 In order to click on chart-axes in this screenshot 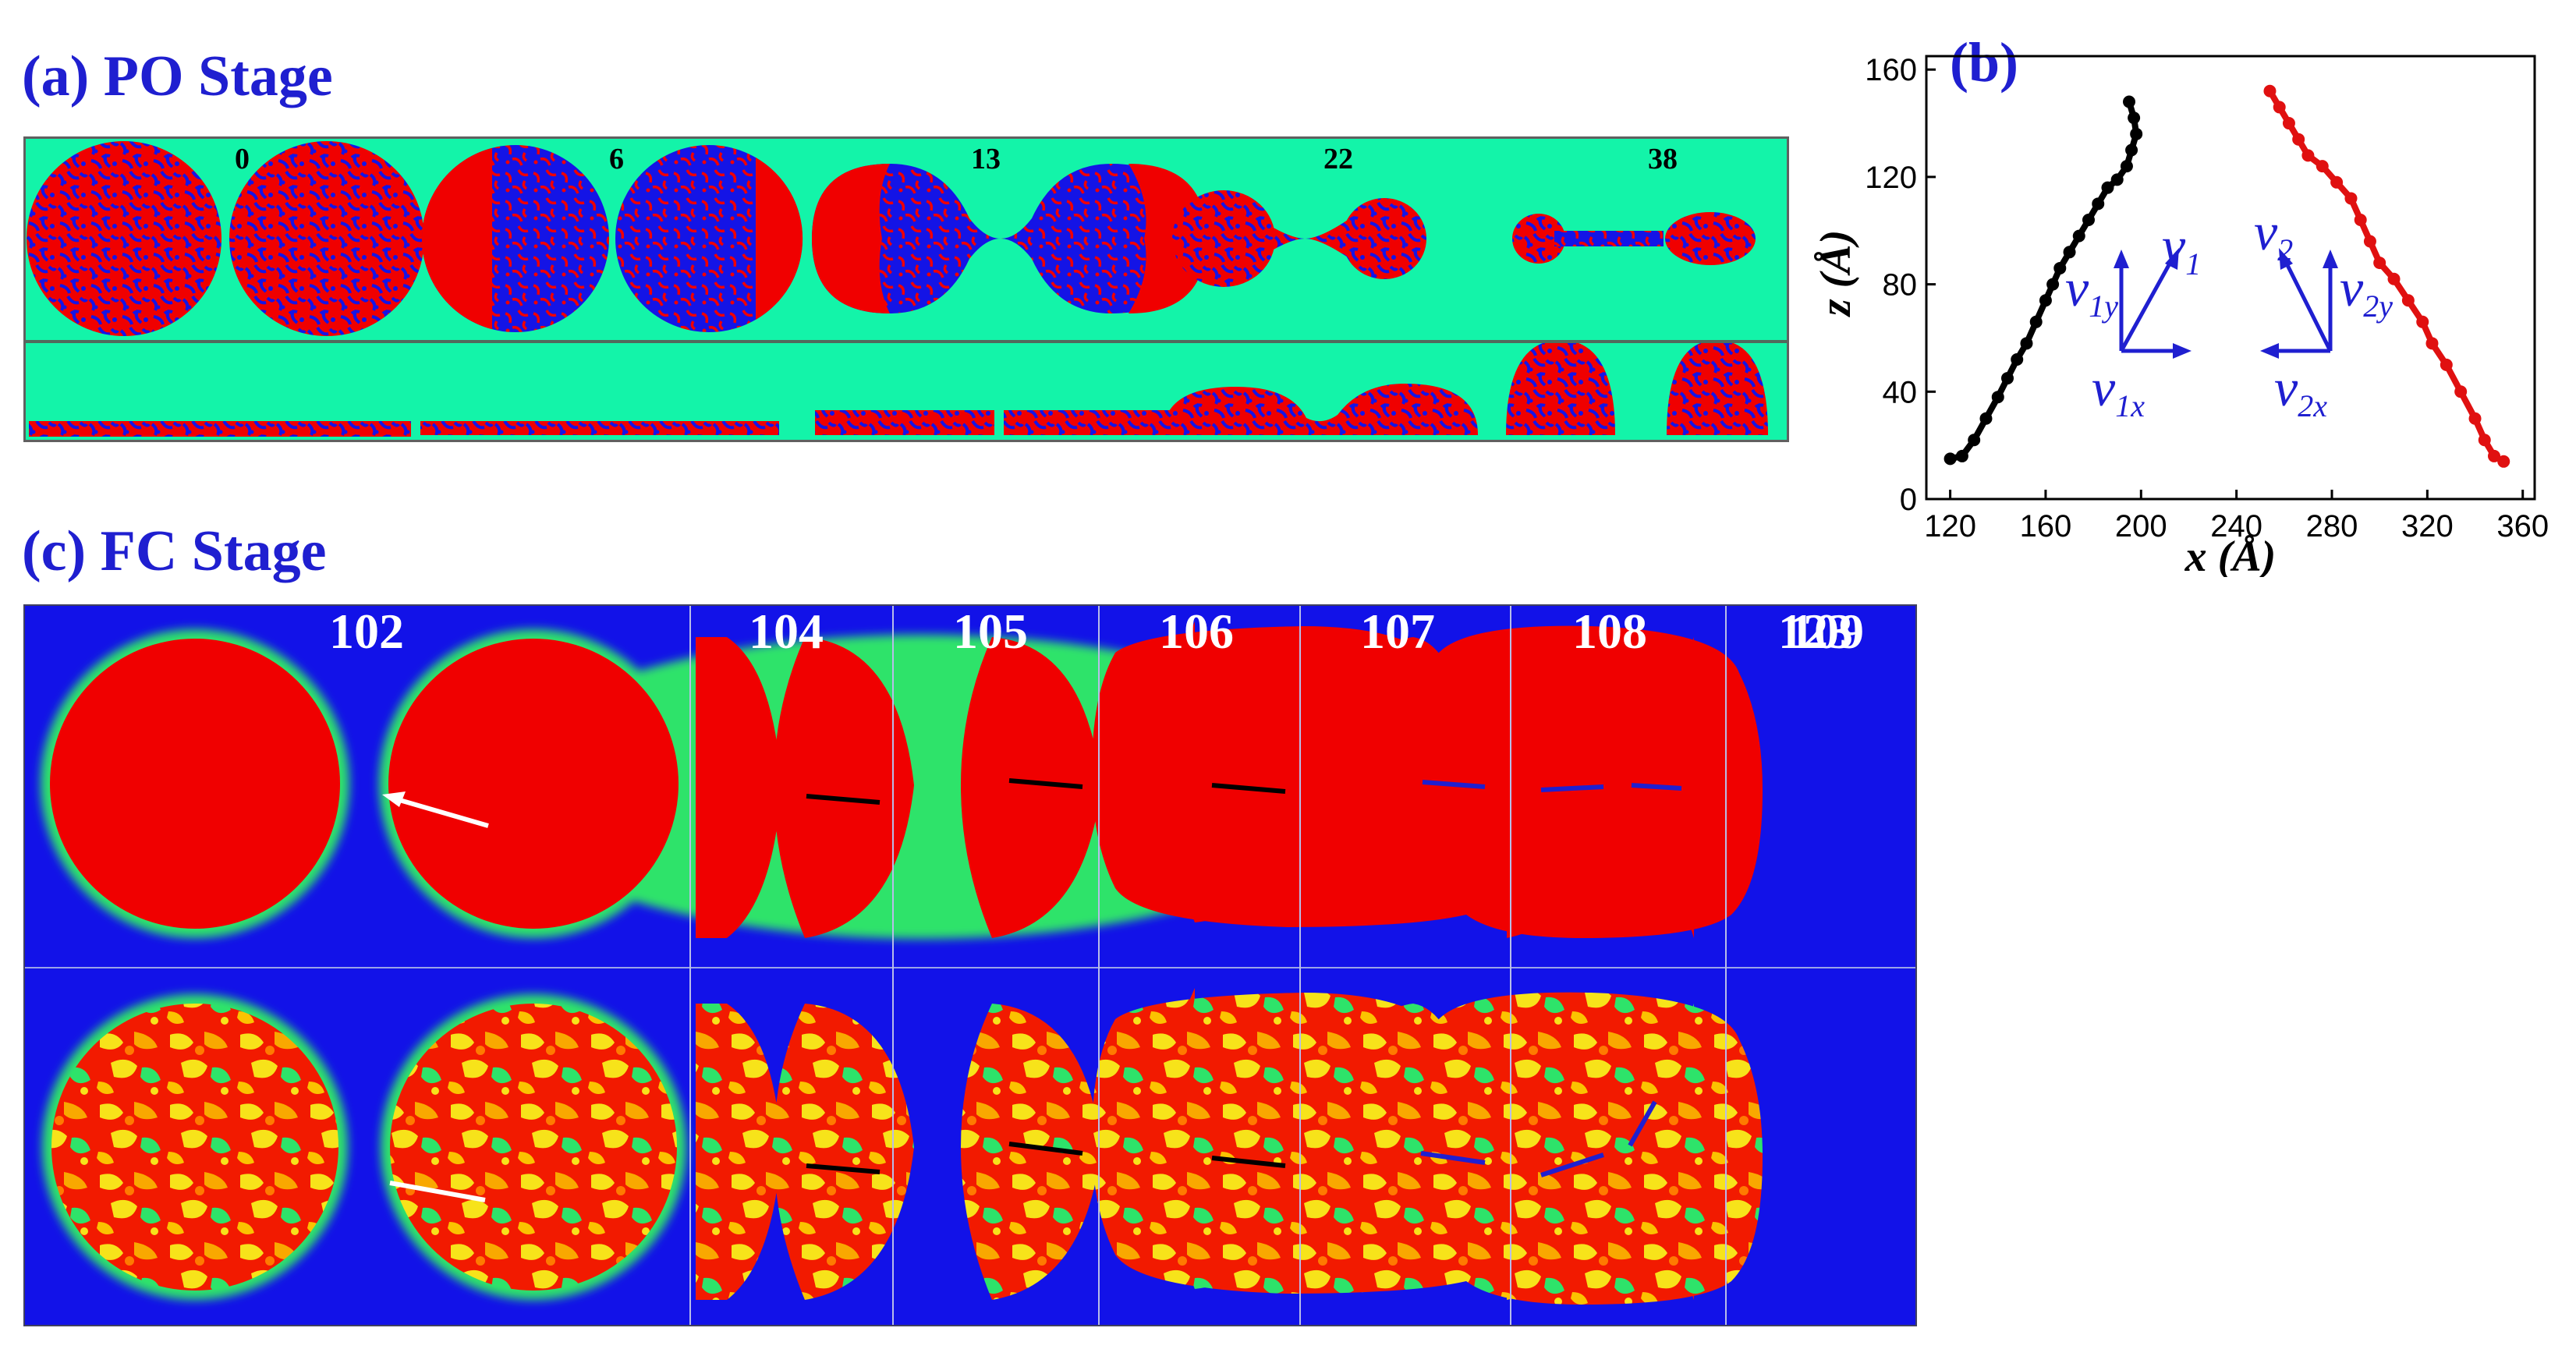, I will do `click(2230, 278)`.